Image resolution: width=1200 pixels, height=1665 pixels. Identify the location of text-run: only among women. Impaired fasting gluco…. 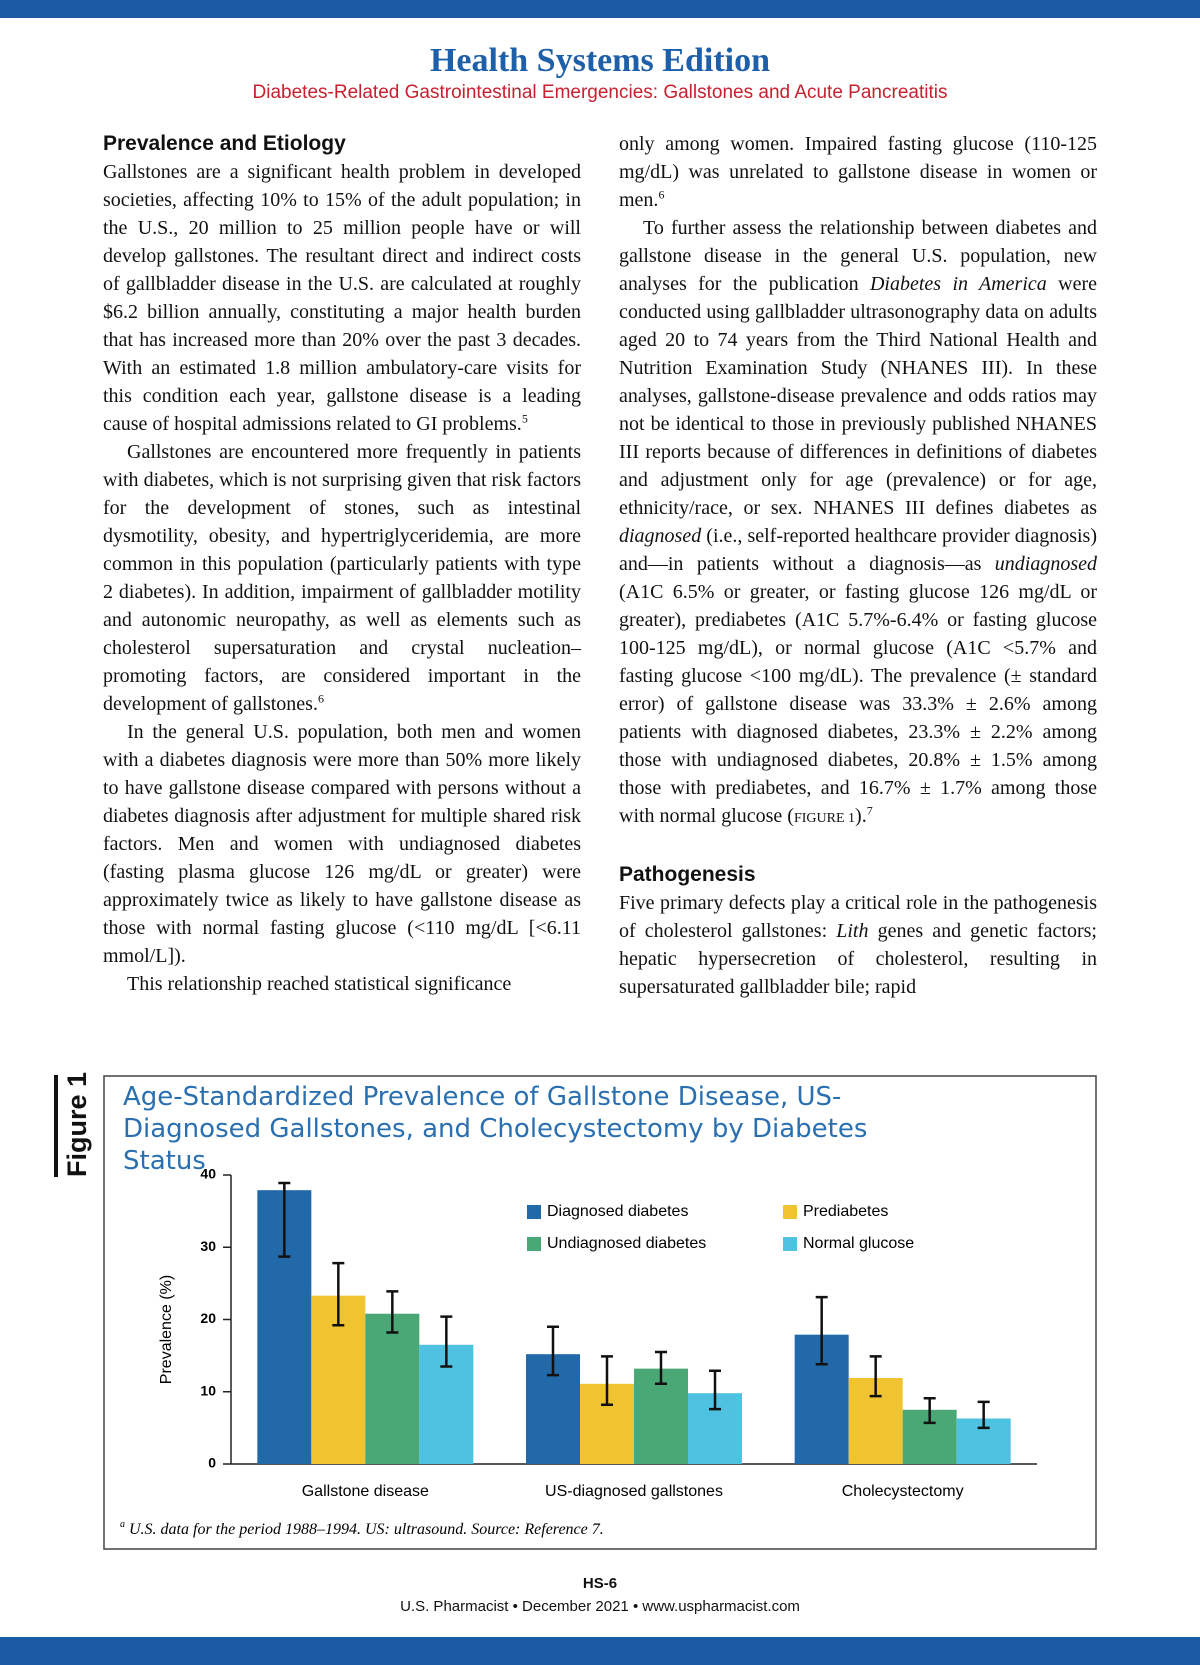
(858, 172).